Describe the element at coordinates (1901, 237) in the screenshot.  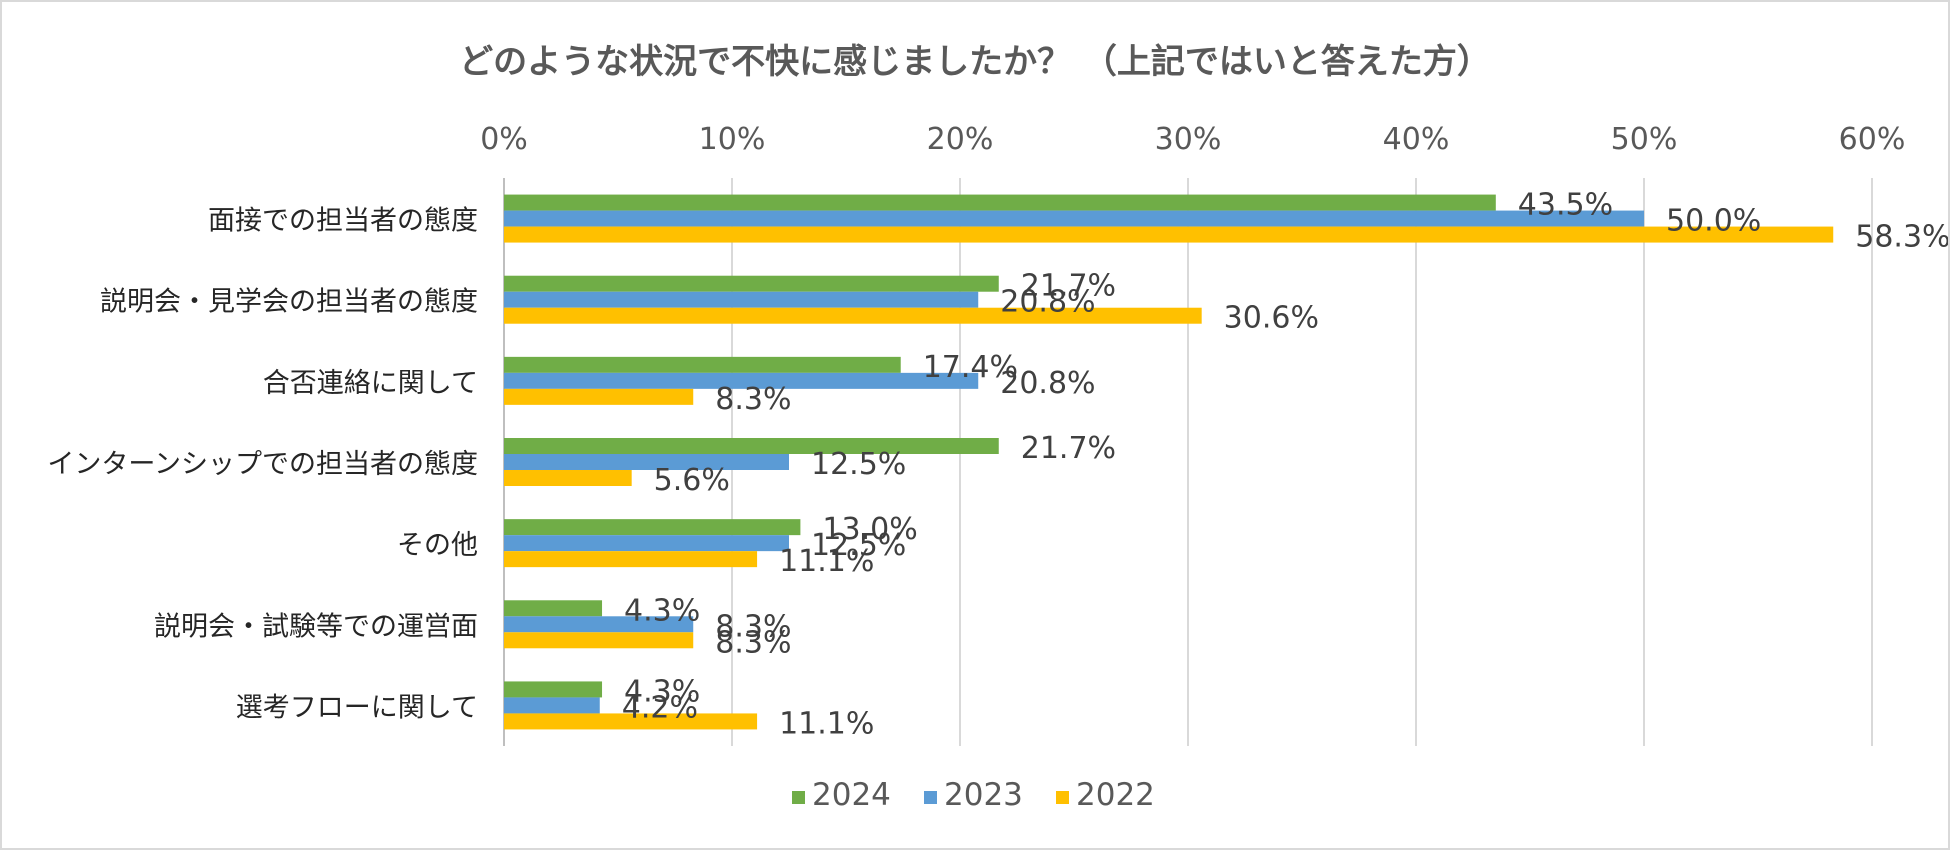
I see `data-label: 58.3%` at that location.